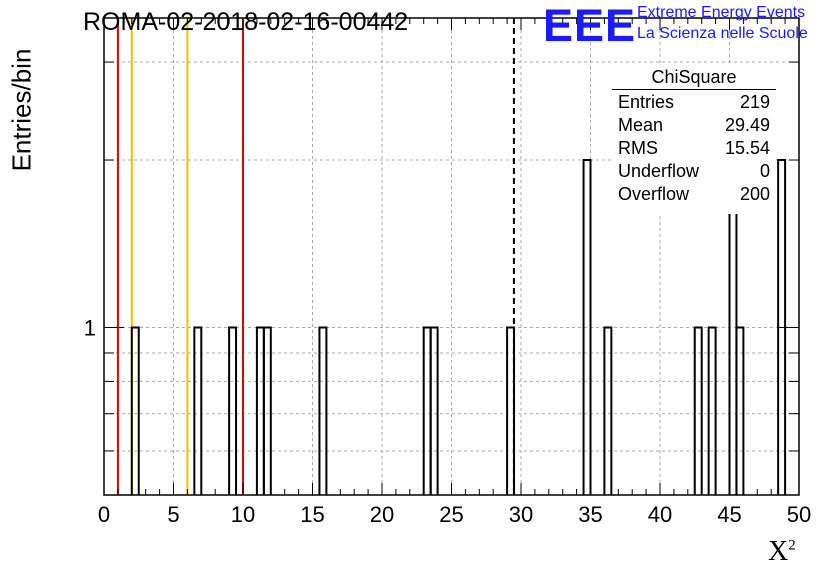 This screenshot has height=572, width=836. I want to click on stats-value: 29.49, so click(747, 125).